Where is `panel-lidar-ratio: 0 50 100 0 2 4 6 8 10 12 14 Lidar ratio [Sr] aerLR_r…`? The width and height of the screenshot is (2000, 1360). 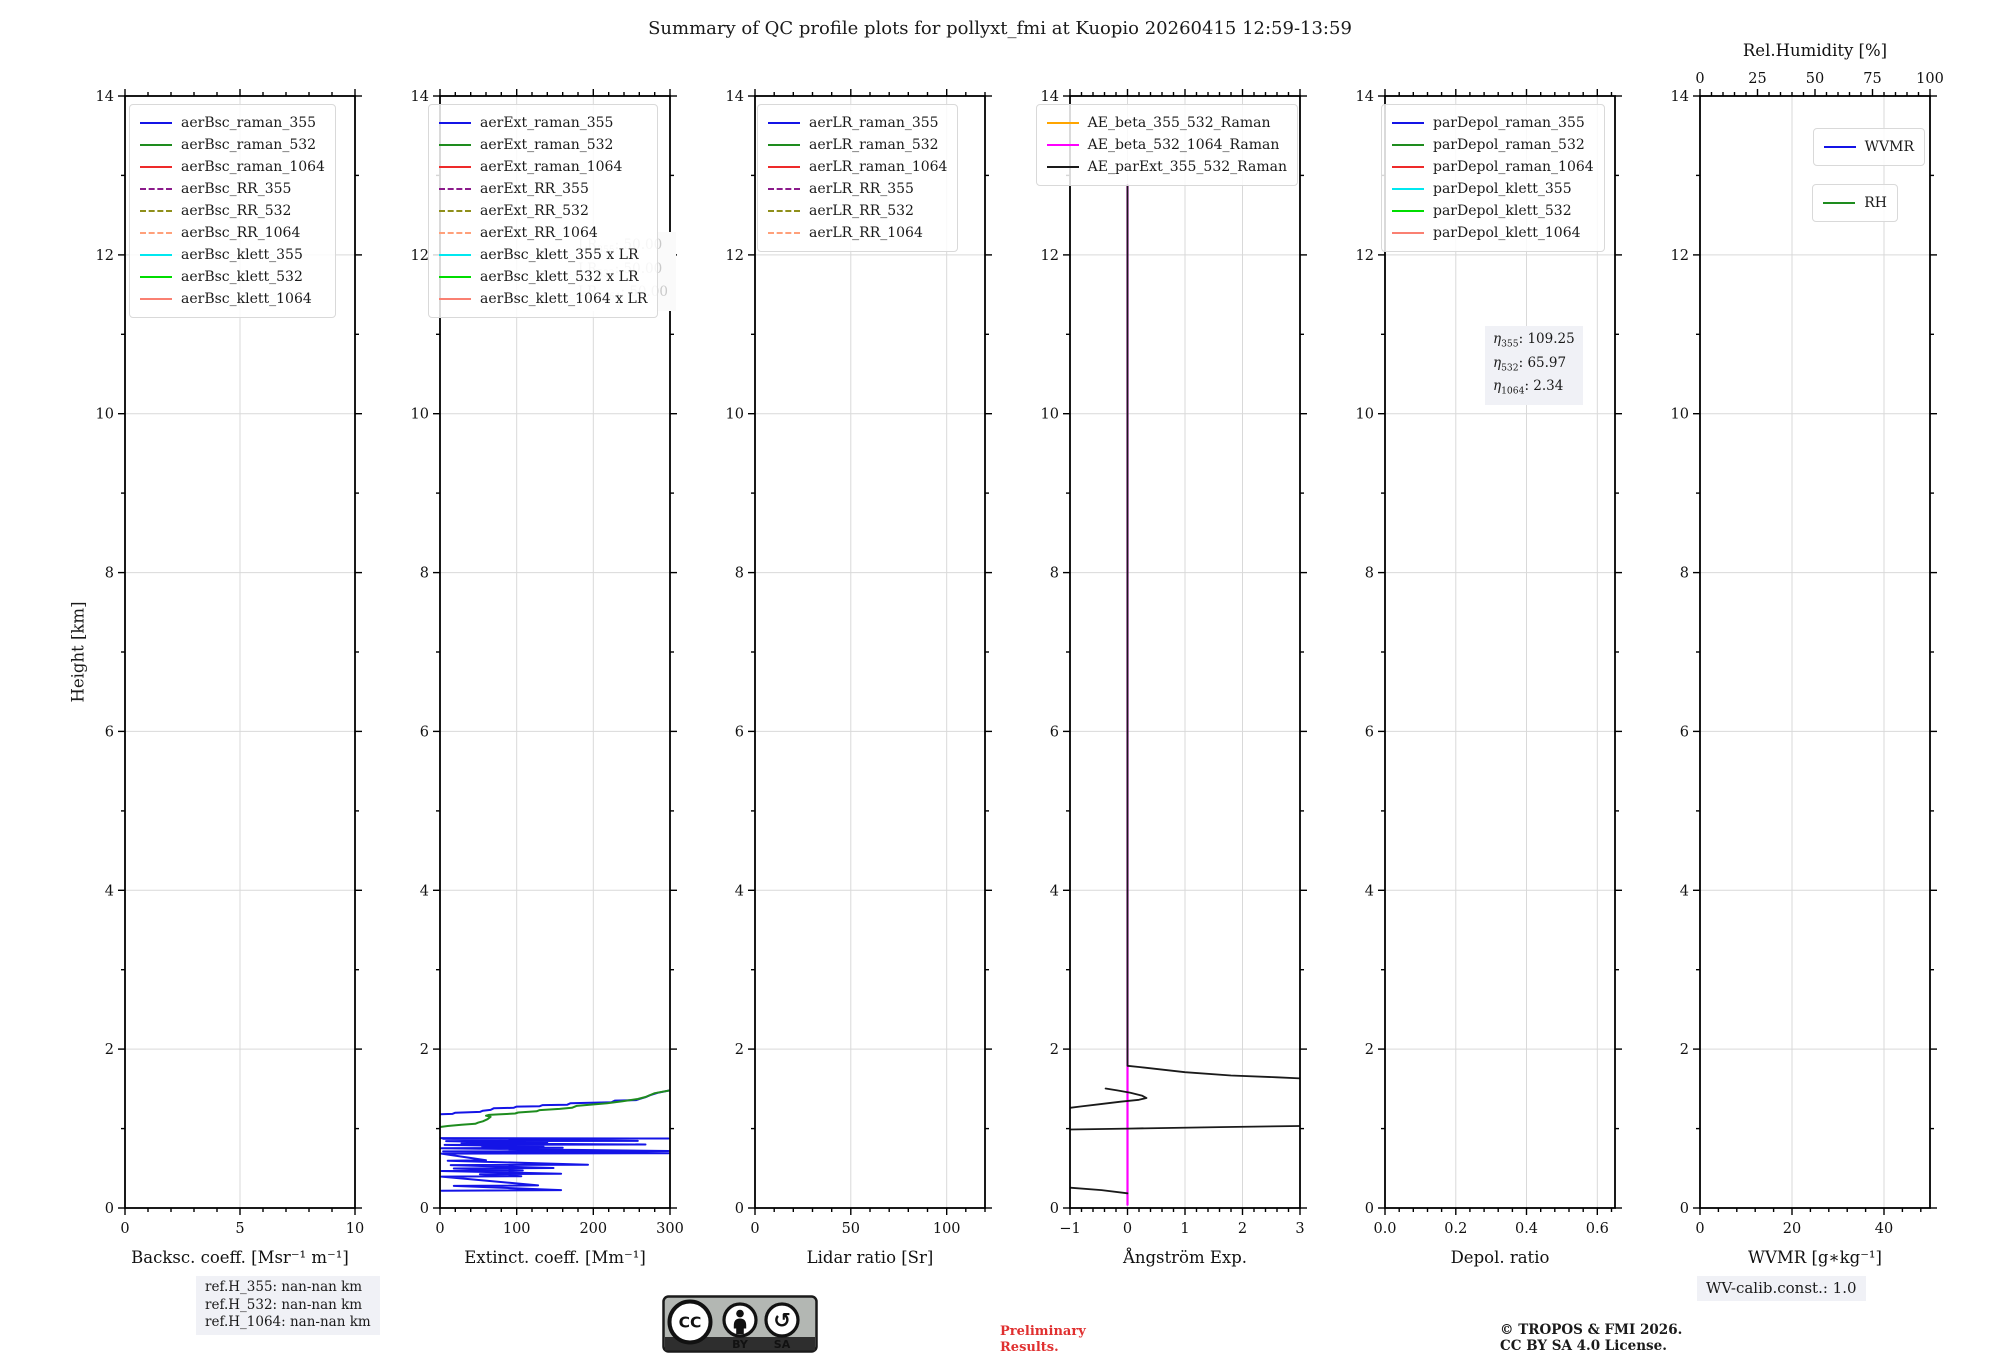
panel-lidar-ratio: 0 50 100 0 2 4 6 8 10 12 14 Lidar ratio [Sr] aerLR_r… is located at coordinates (859, 678).